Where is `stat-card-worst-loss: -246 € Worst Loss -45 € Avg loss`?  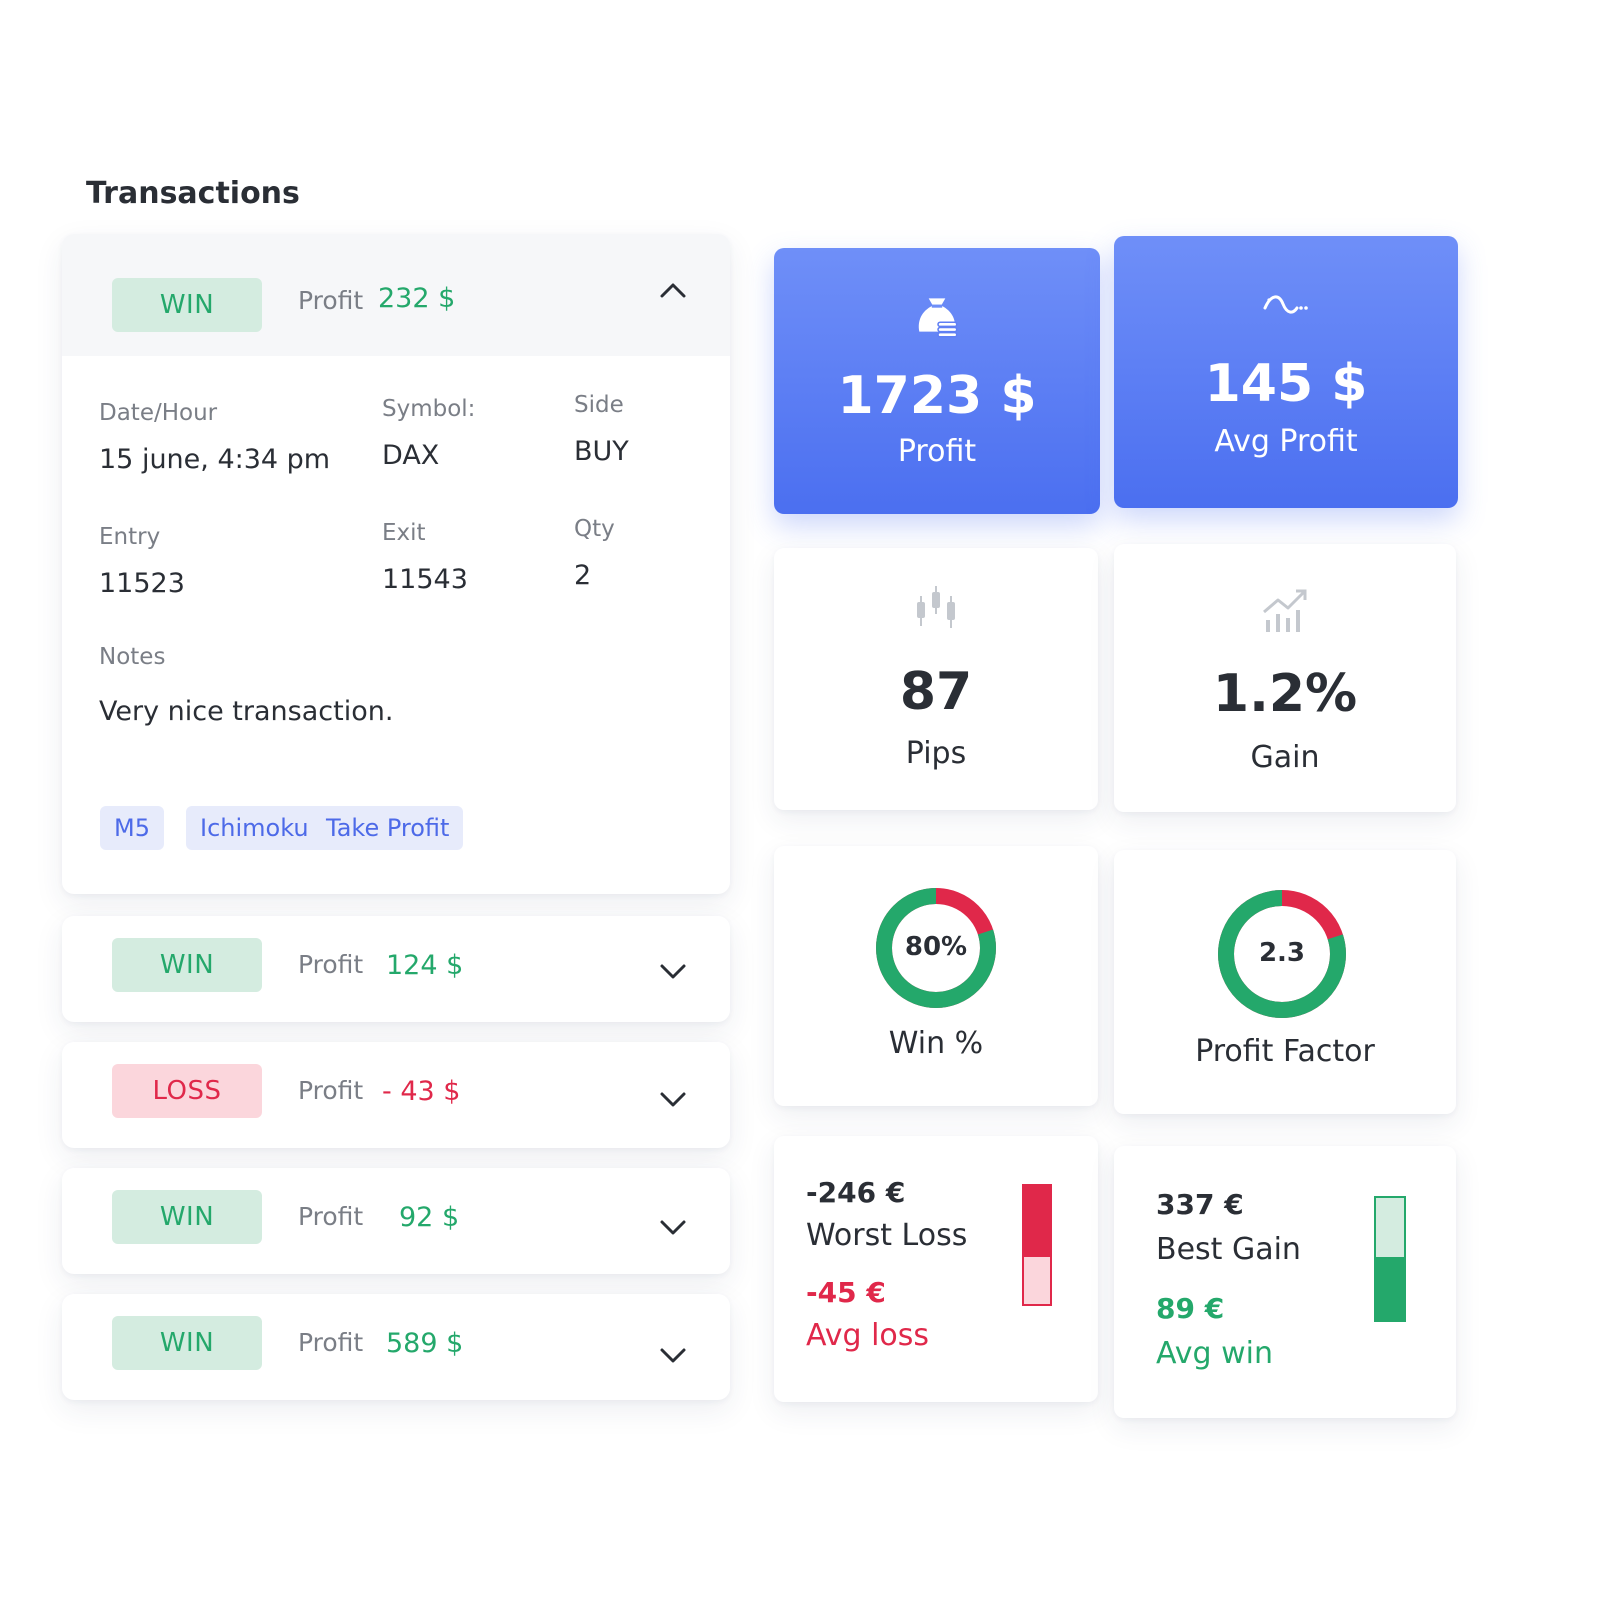
stat-card-worst-loss: -246 € Worst Loss -45 € Avg loss is located at coordinates (936, 1269).